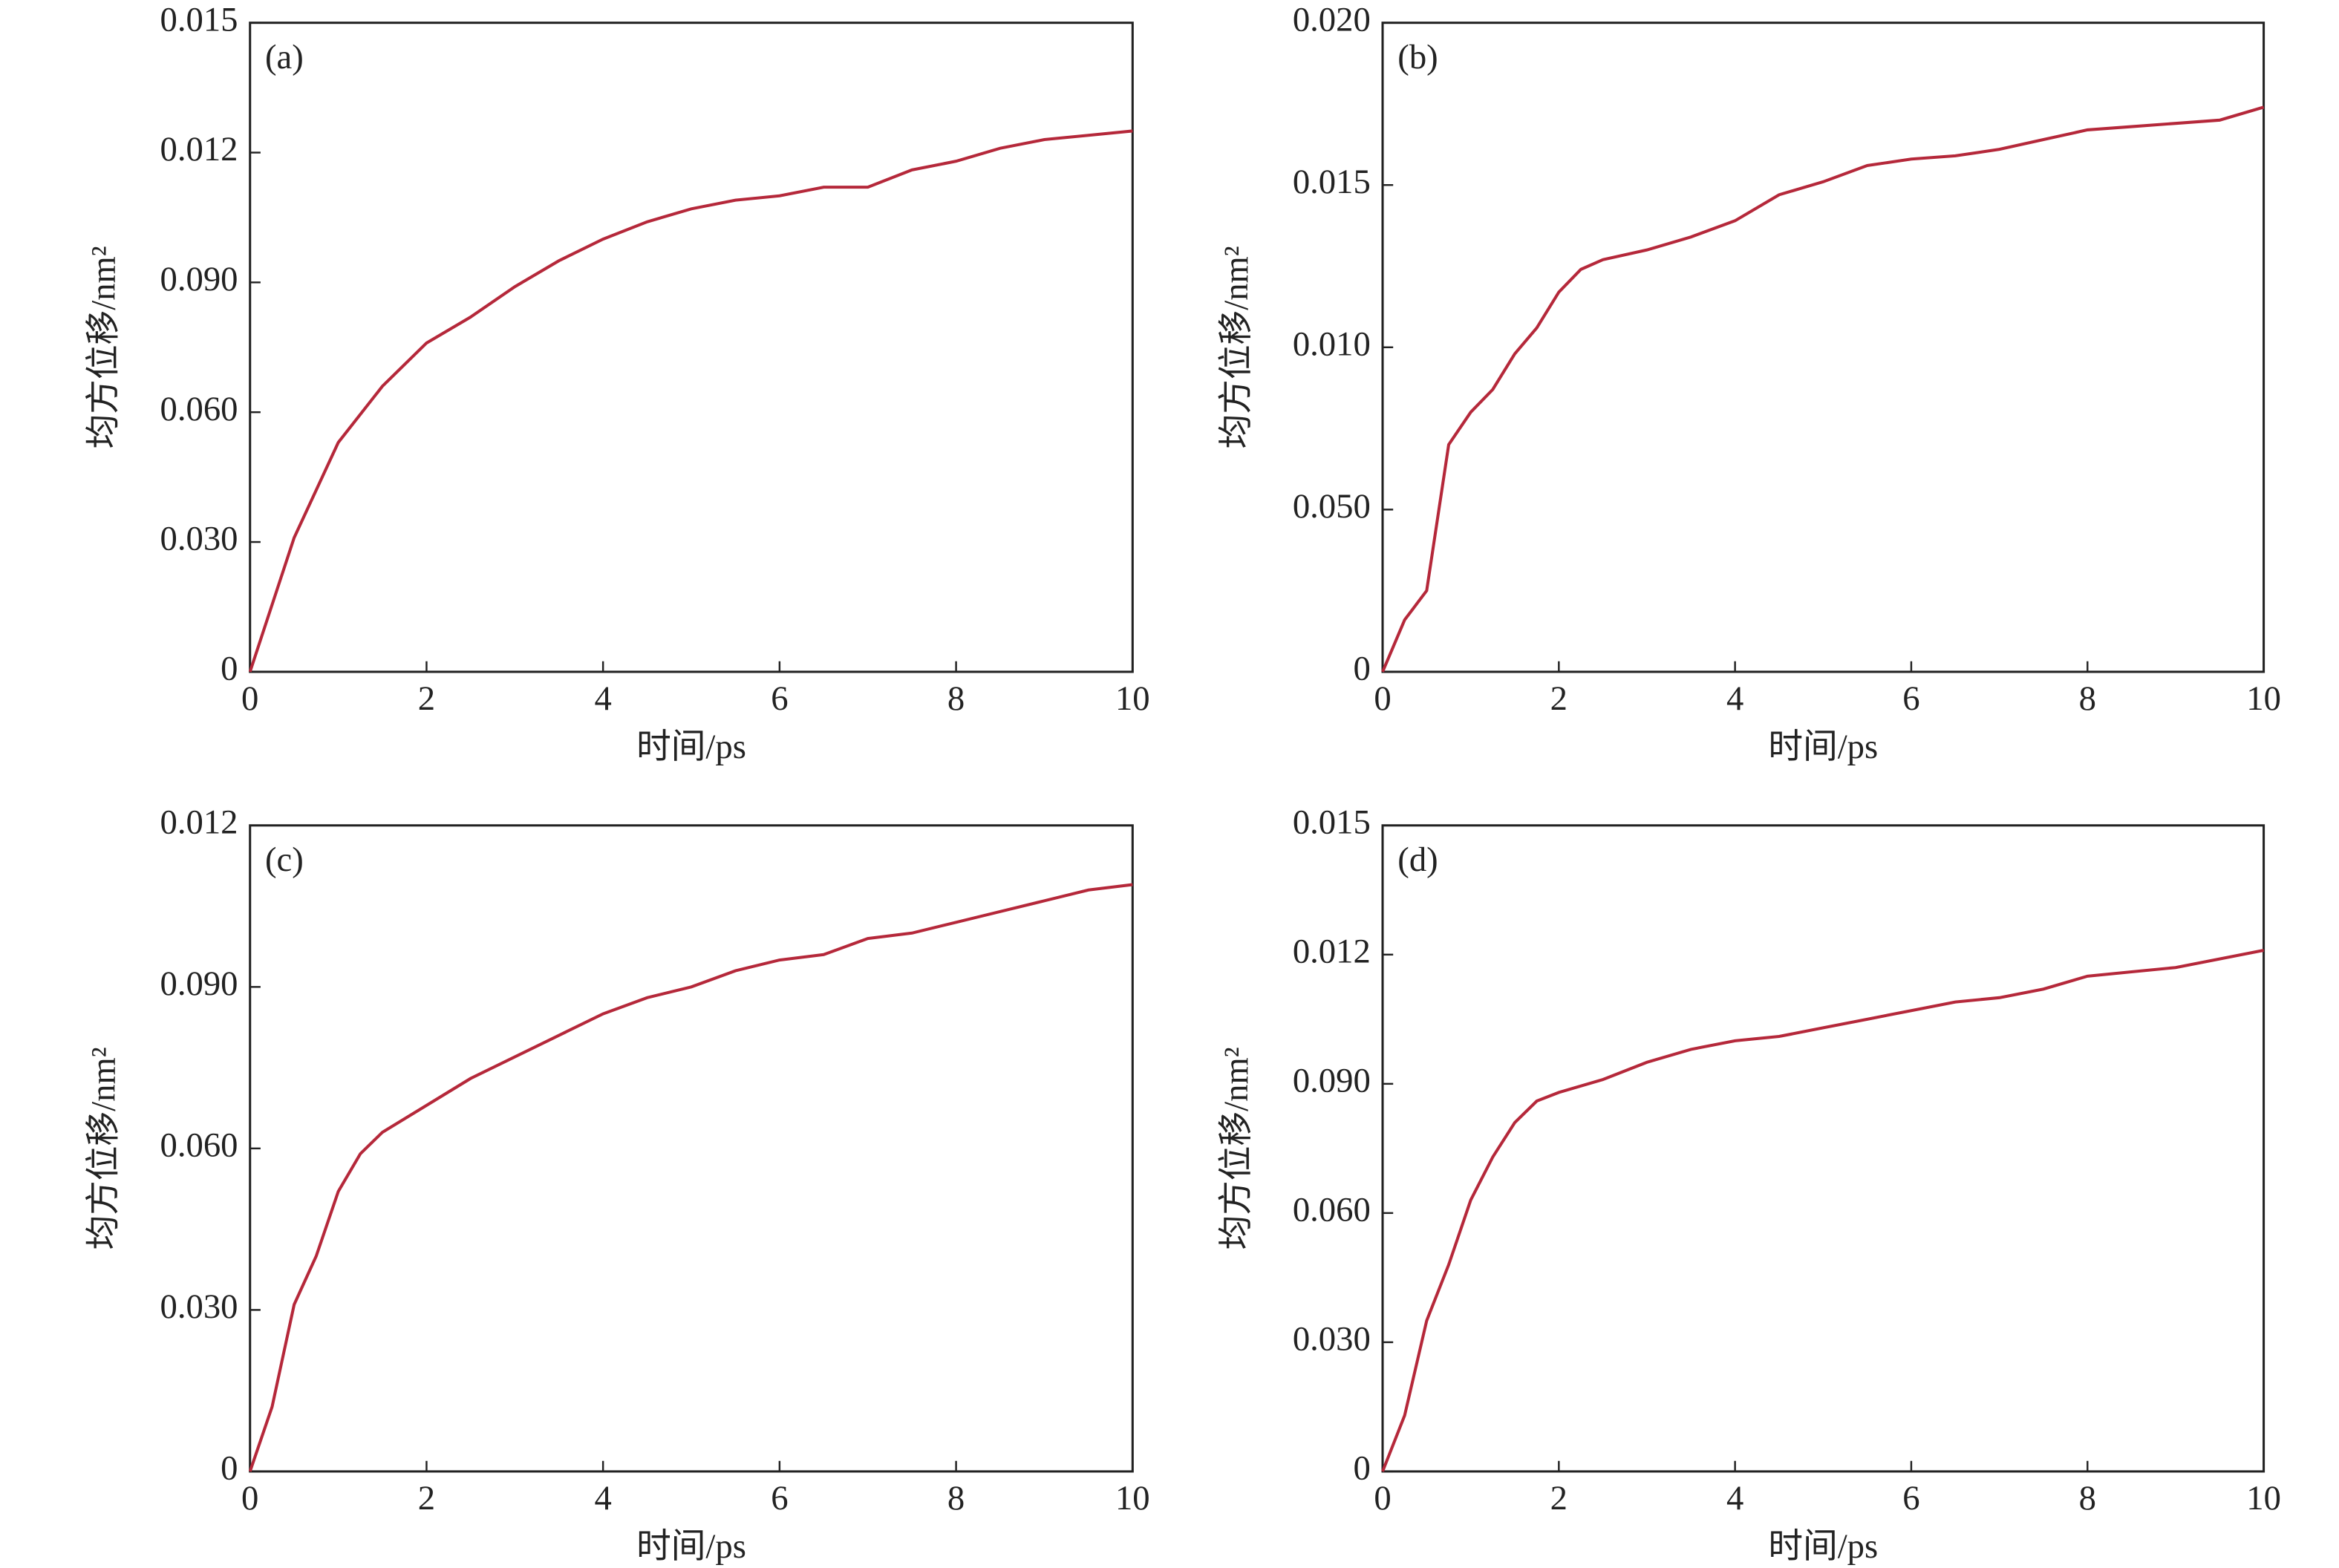 The image size is (2339, 1568). What do you see at coordinates (1332, 343) in the screenshot?
I see `y-tick-label: 0.010` at bounding box center [1332, 343].